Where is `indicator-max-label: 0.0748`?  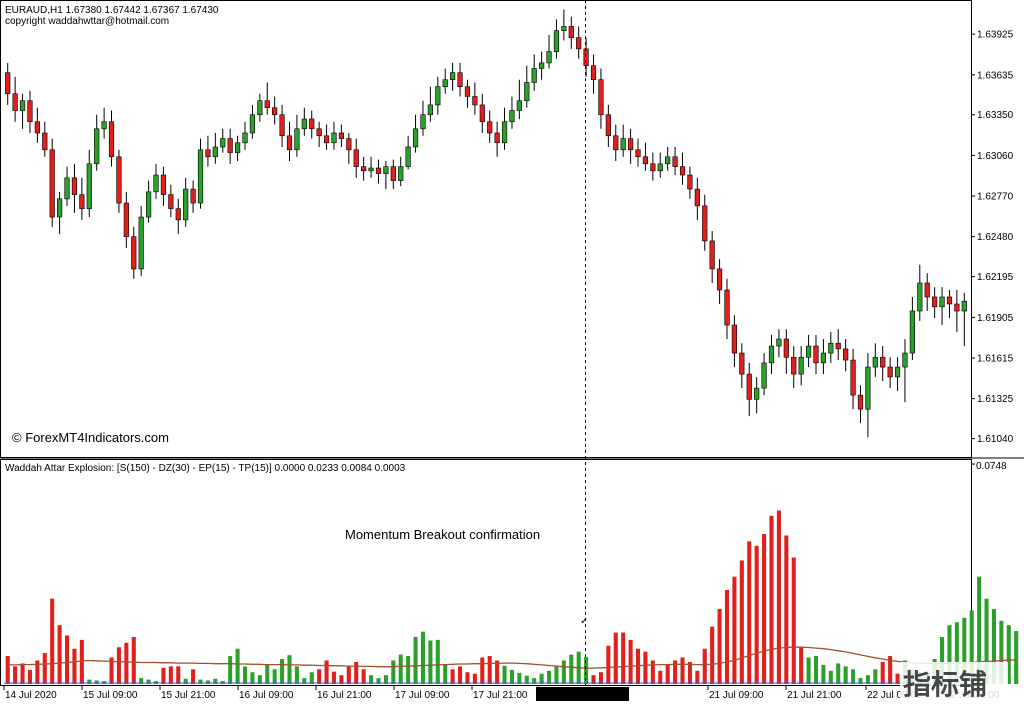 indicator-max-label: 0.0748 is located at coordinates (991, 466).